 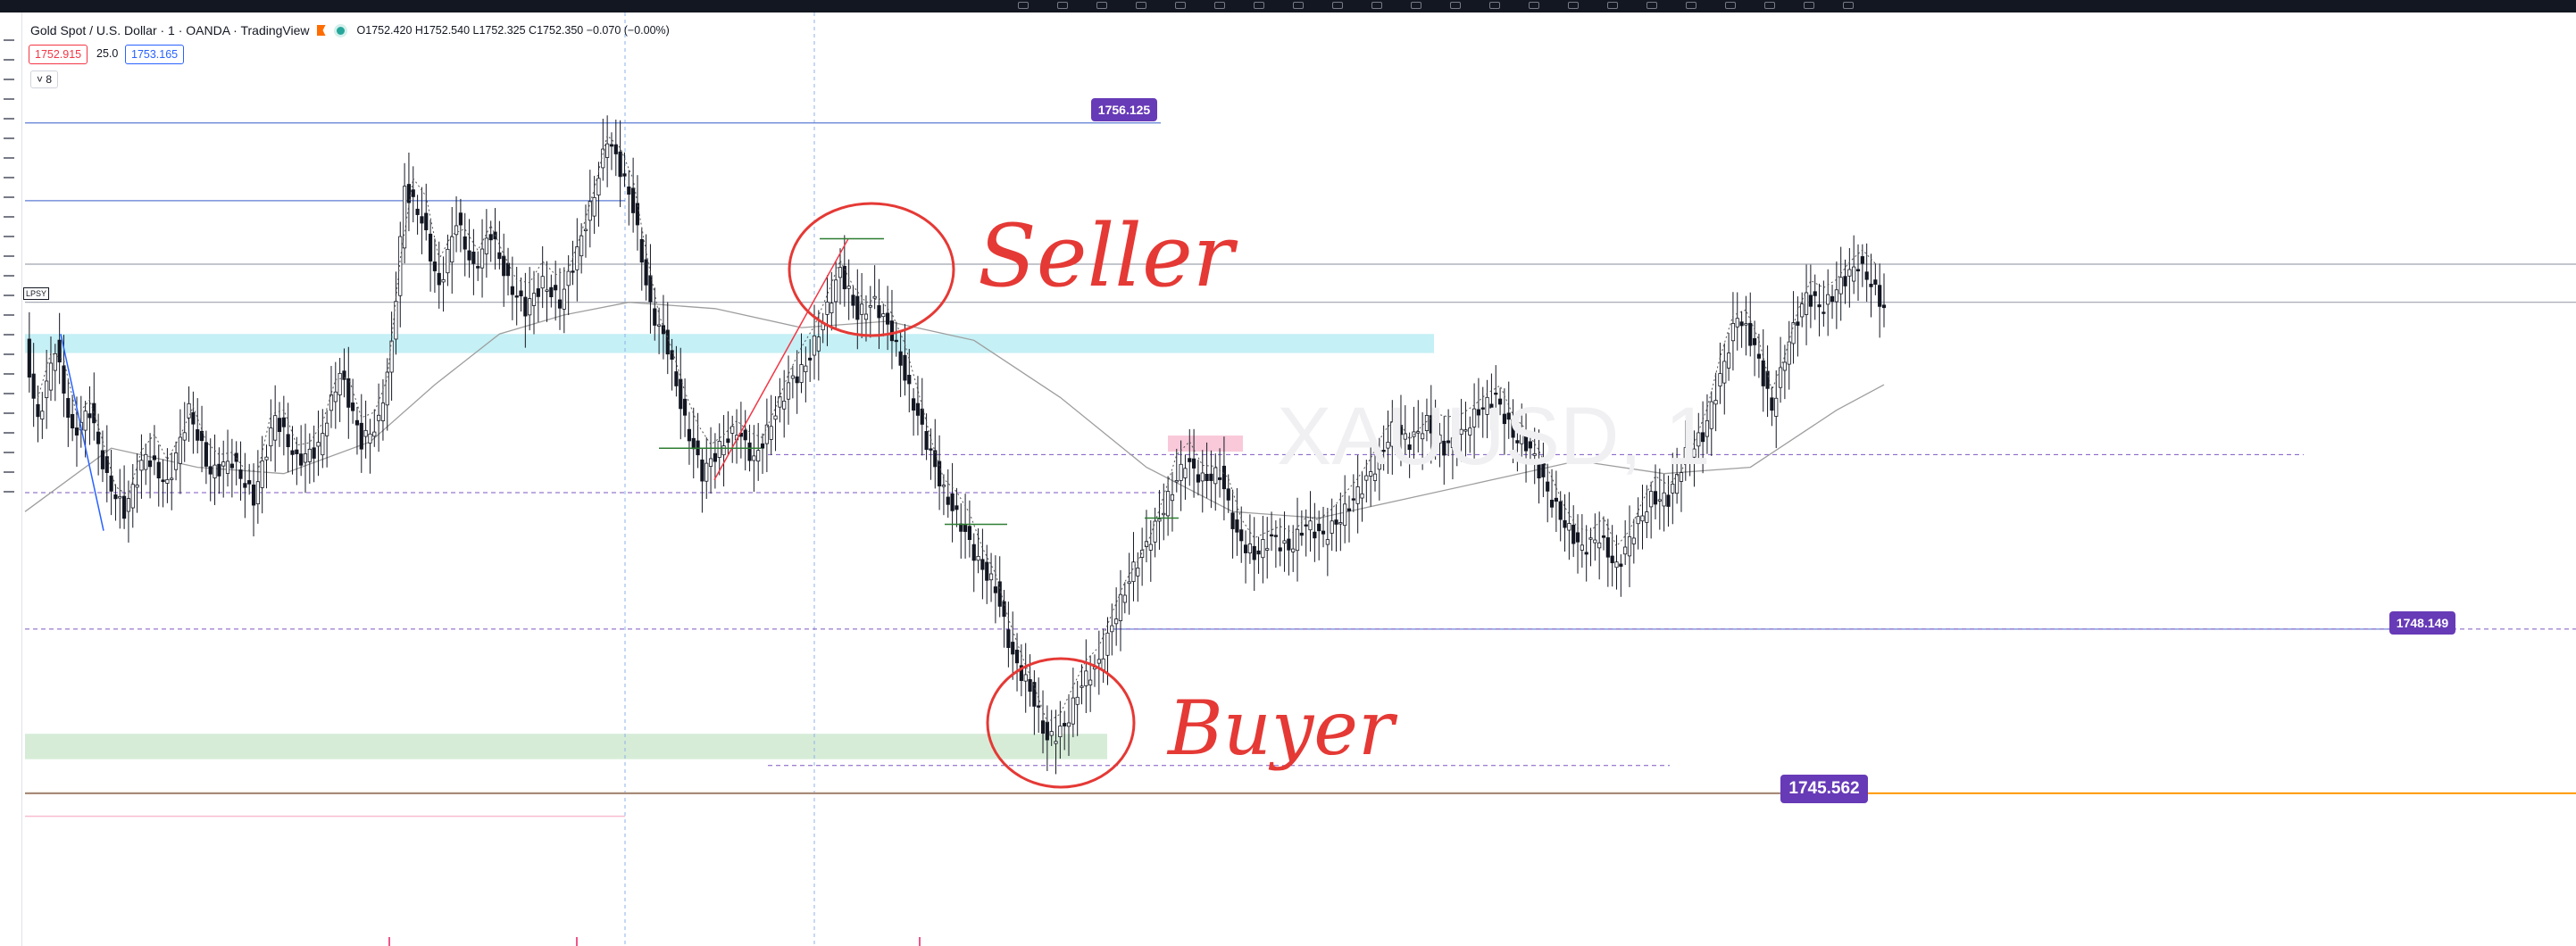 I want to click on indicators-toggle-button: ˅ 8, so click(x=44, y=80).